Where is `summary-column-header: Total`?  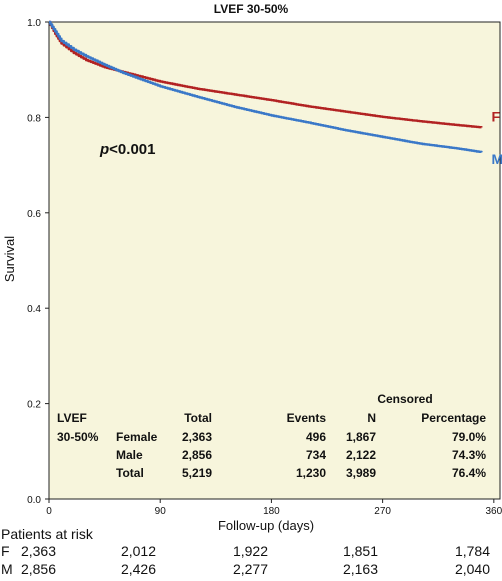 summary-column-header: Total is located at coordinates (198, 418).